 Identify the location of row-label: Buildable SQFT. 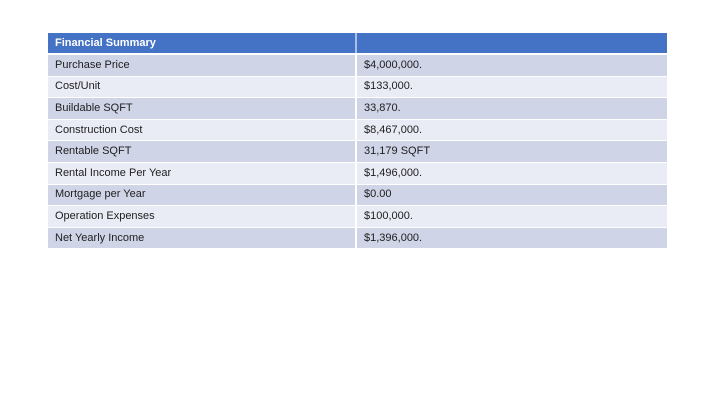
(202, 108).